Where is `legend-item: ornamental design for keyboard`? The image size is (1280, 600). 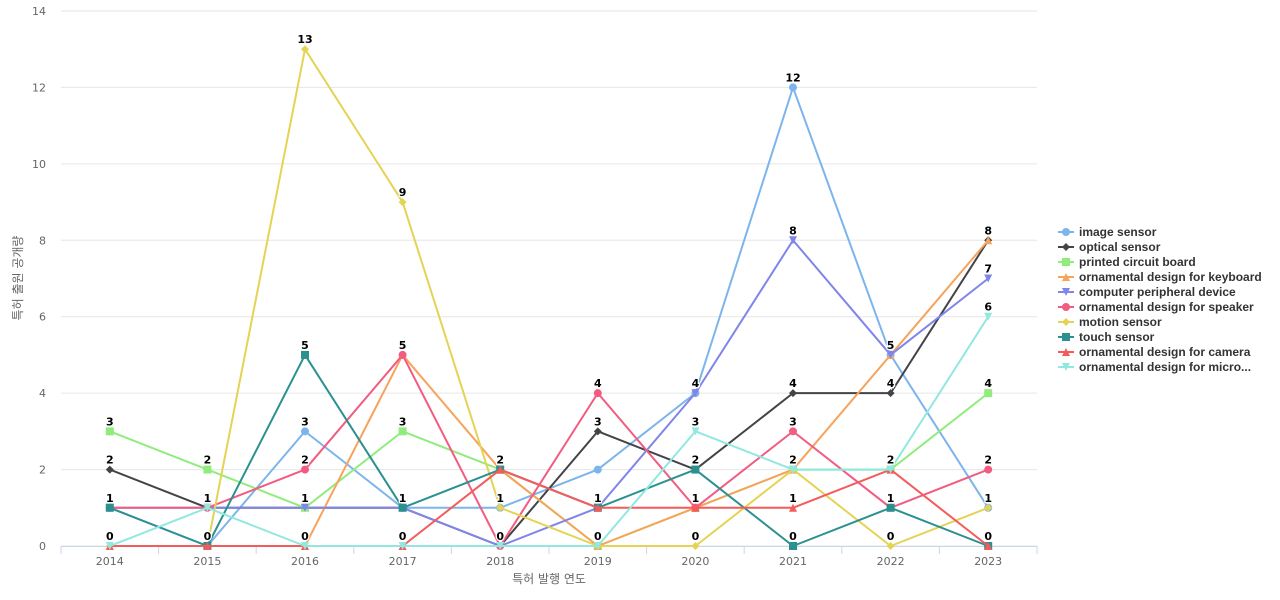 legend-item: ornamental design for keyboard is located at coordinates (1160, 276).